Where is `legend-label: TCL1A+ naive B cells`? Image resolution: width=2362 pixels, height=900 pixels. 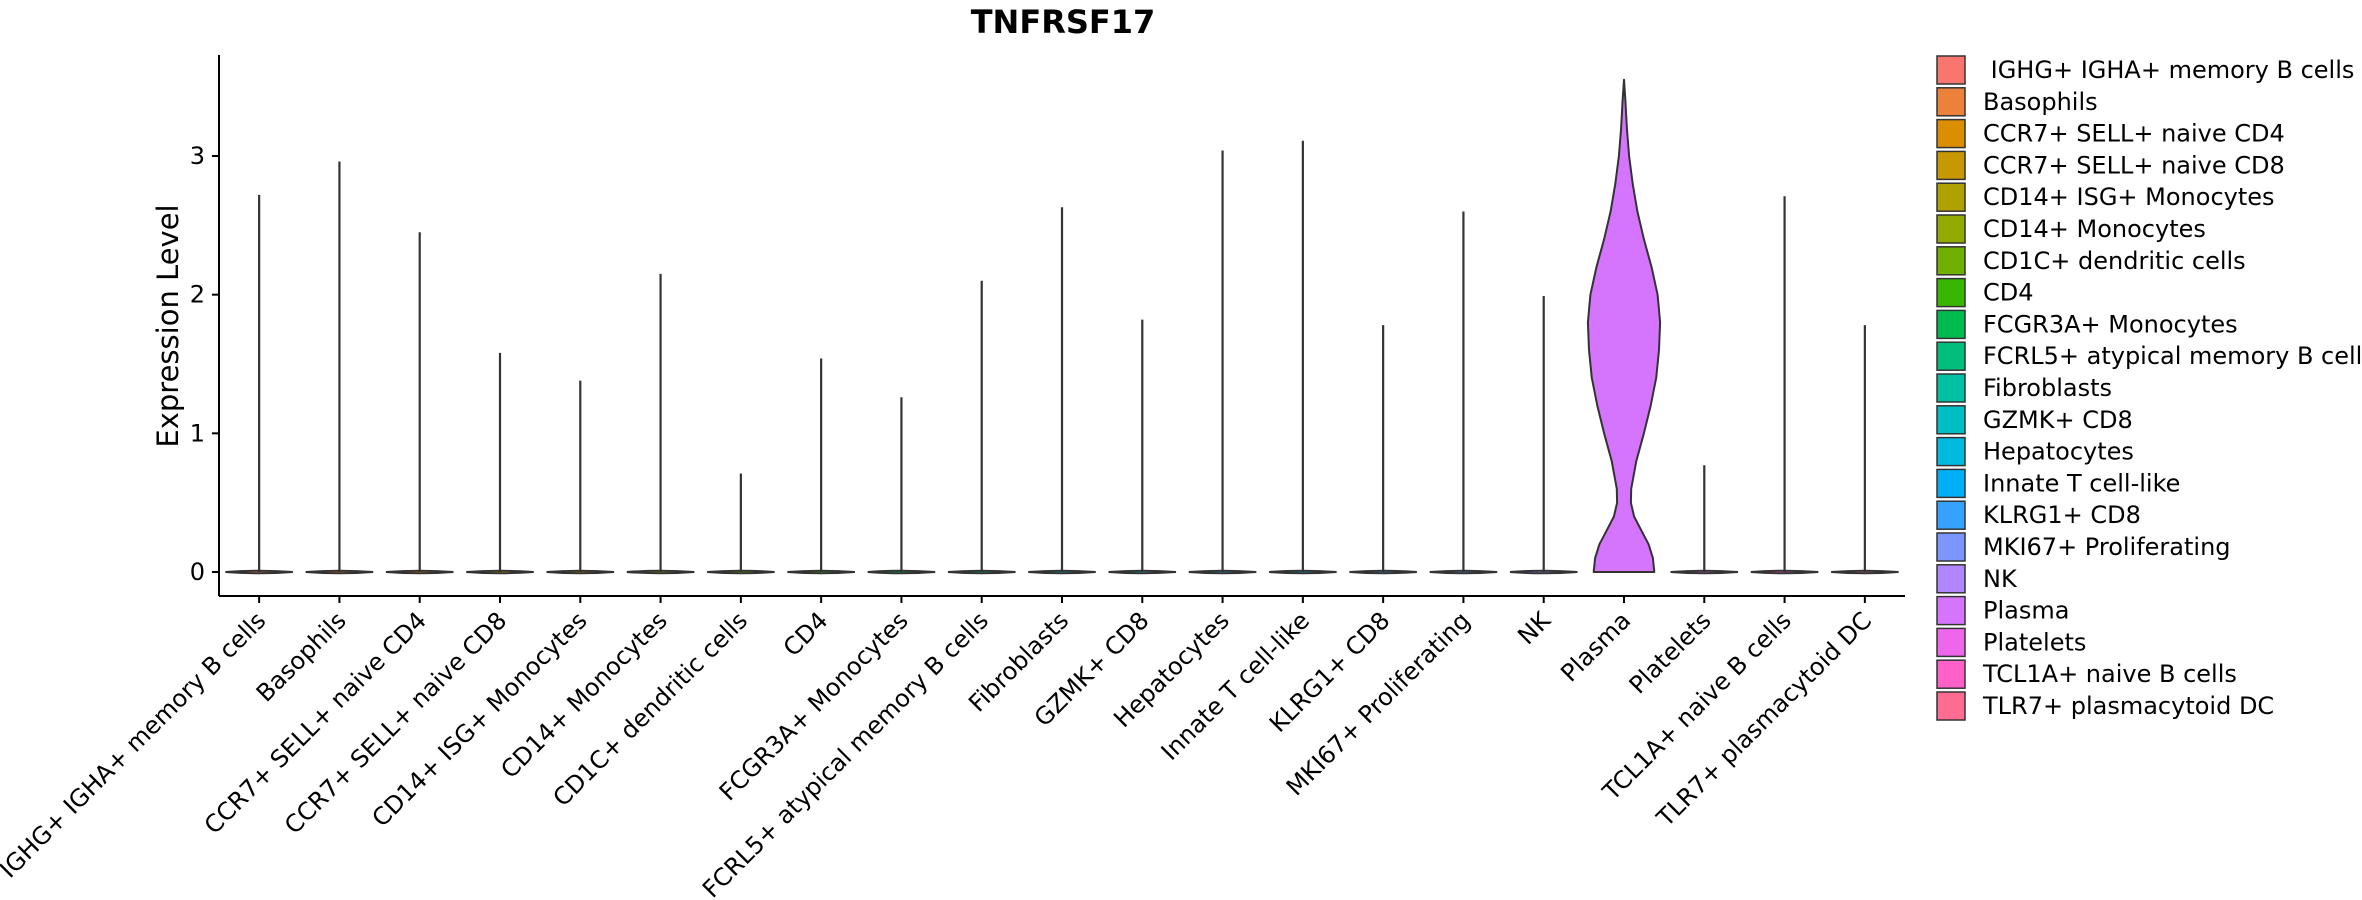 legend-label: TCL1A+ naive B cells is located at coordinates (2109, 674).